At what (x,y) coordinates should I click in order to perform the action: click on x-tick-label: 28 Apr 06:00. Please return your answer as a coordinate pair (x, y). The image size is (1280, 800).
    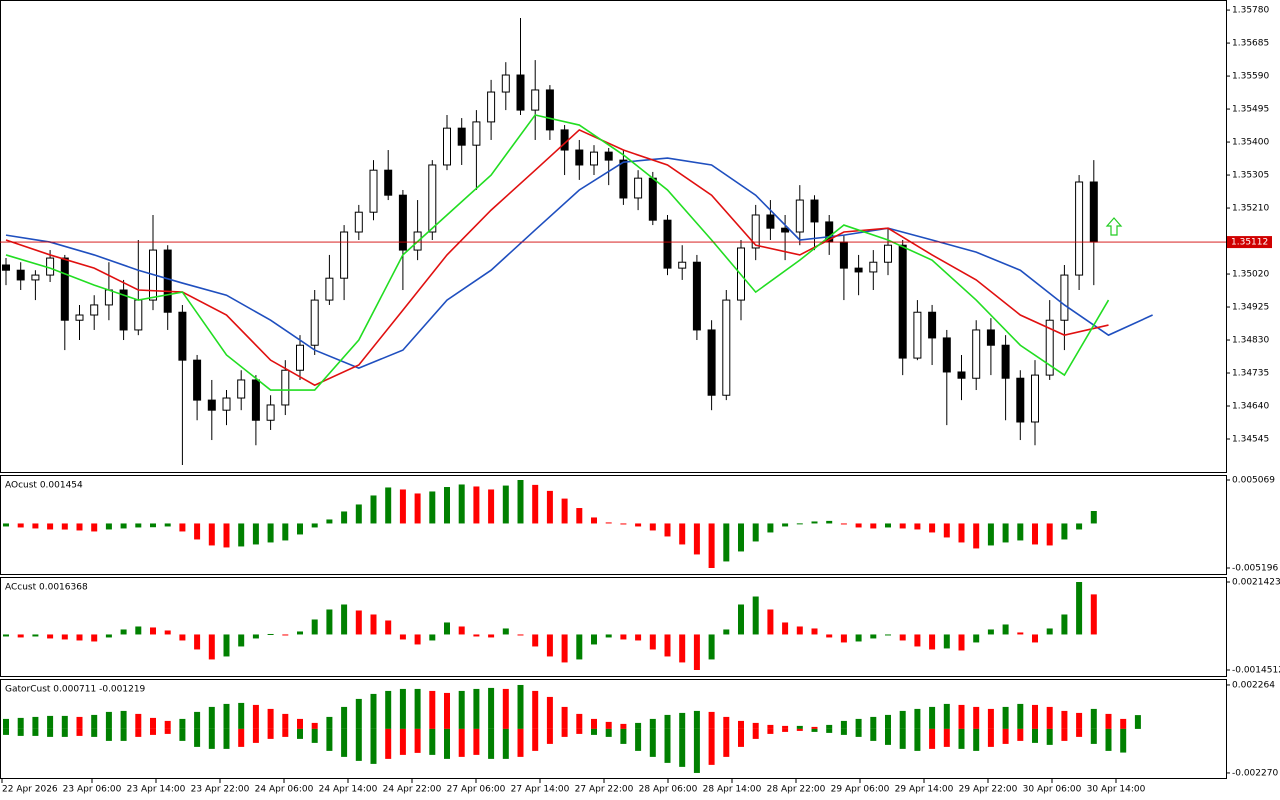
    Looking at the image, I should click on (668, 790).